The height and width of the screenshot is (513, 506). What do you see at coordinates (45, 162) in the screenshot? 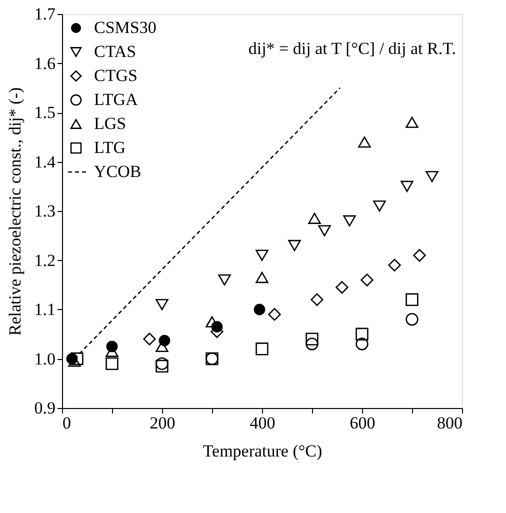
I see `y-tick-label: 1.4` at bounding box center [45, 162].